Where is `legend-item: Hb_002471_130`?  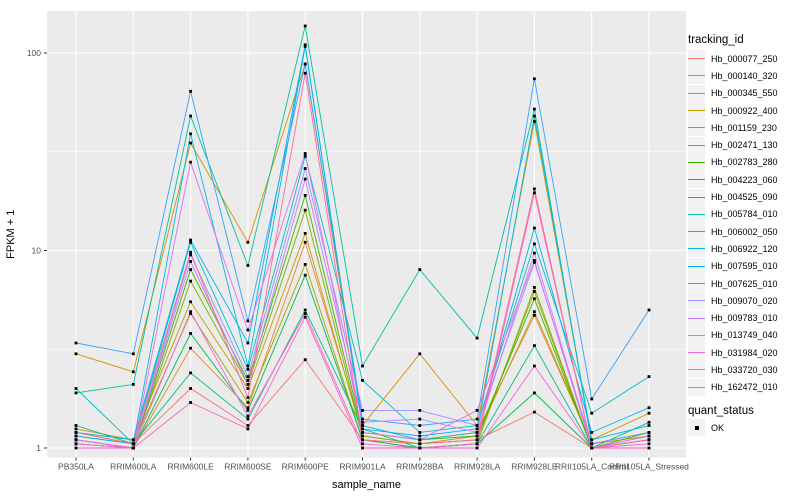
legend-item: Hb_002471_130 is located at coordinates (743, 145).